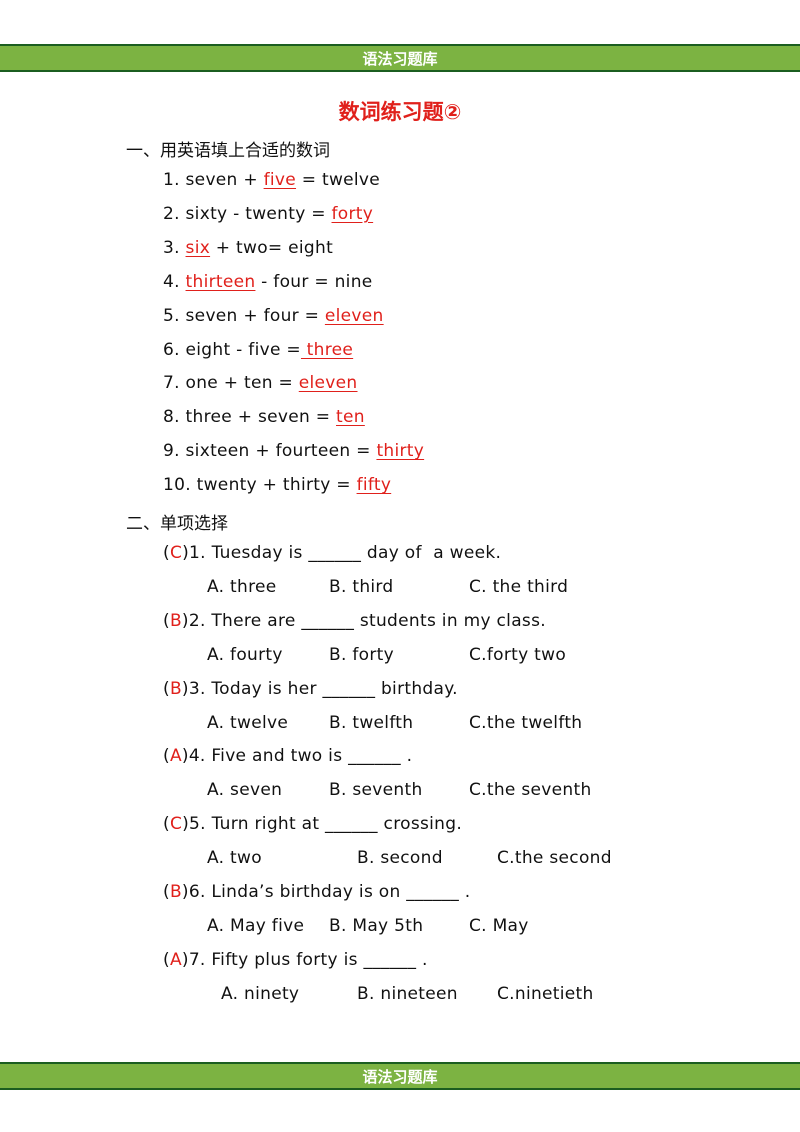  Describe the element at coordinates (260, 993) in the screenshot. I see `option-a: A. ninety` at that location.